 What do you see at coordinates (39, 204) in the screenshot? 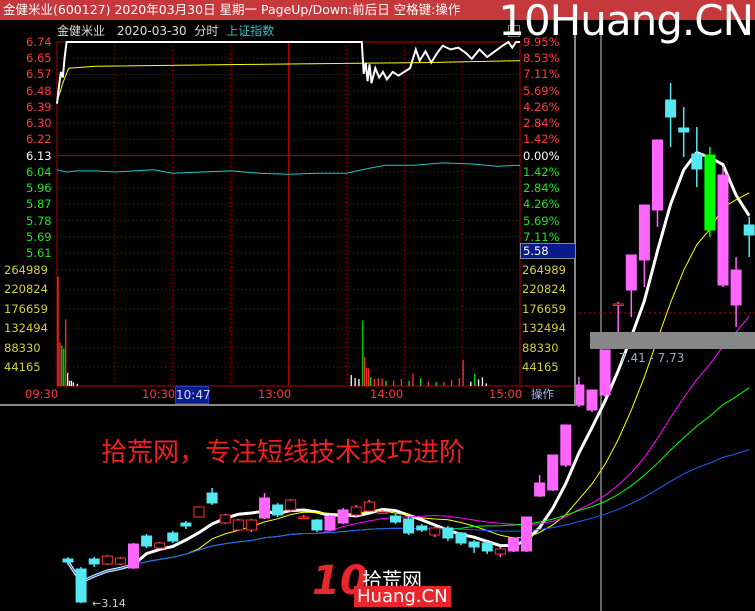
I see `price-tick-label: 5.87` at bounding box center [39, 204].